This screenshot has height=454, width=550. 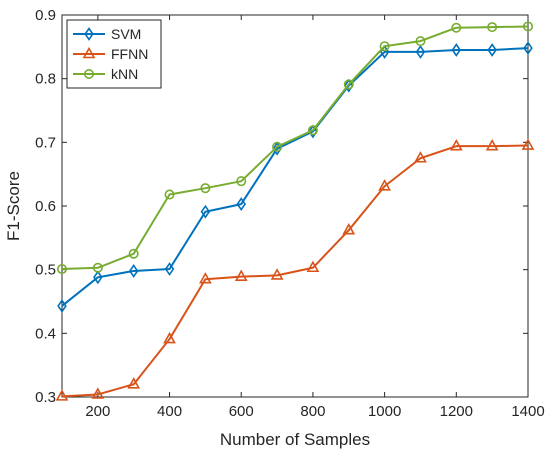 I want to click on legend-label-ffnn: FFNN, so click(x=129, y=54).